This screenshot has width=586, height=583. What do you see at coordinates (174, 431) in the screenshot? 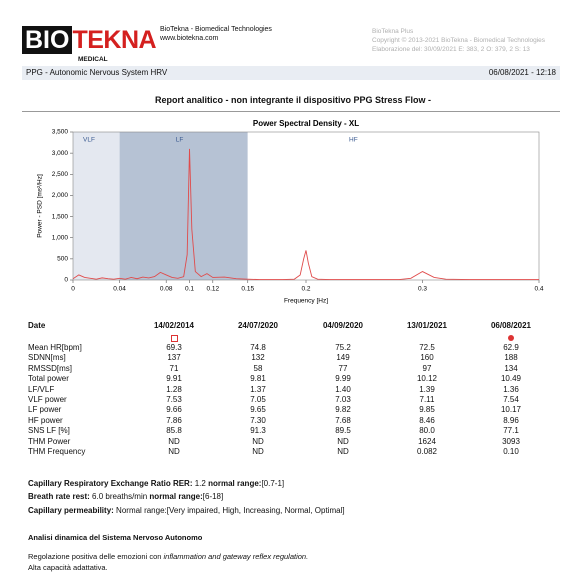
I see `table-cell: 85.8` at bounding box center [174, 431].